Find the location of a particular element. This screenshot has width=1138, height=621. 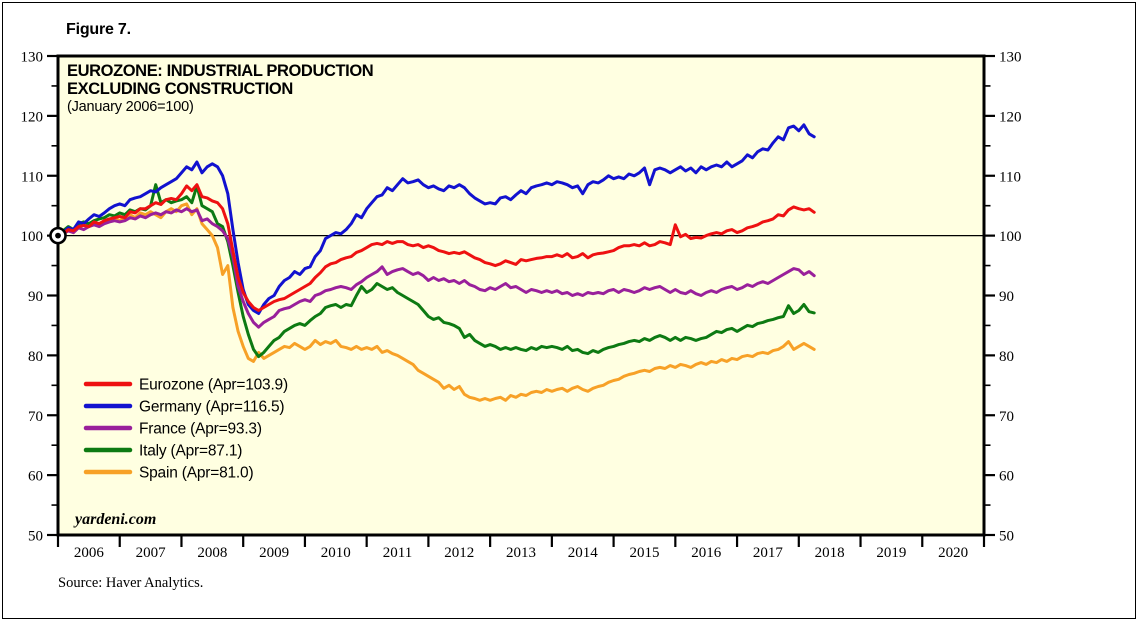

y-tick-label-right: 50 is located at coordinates (1006, 537).